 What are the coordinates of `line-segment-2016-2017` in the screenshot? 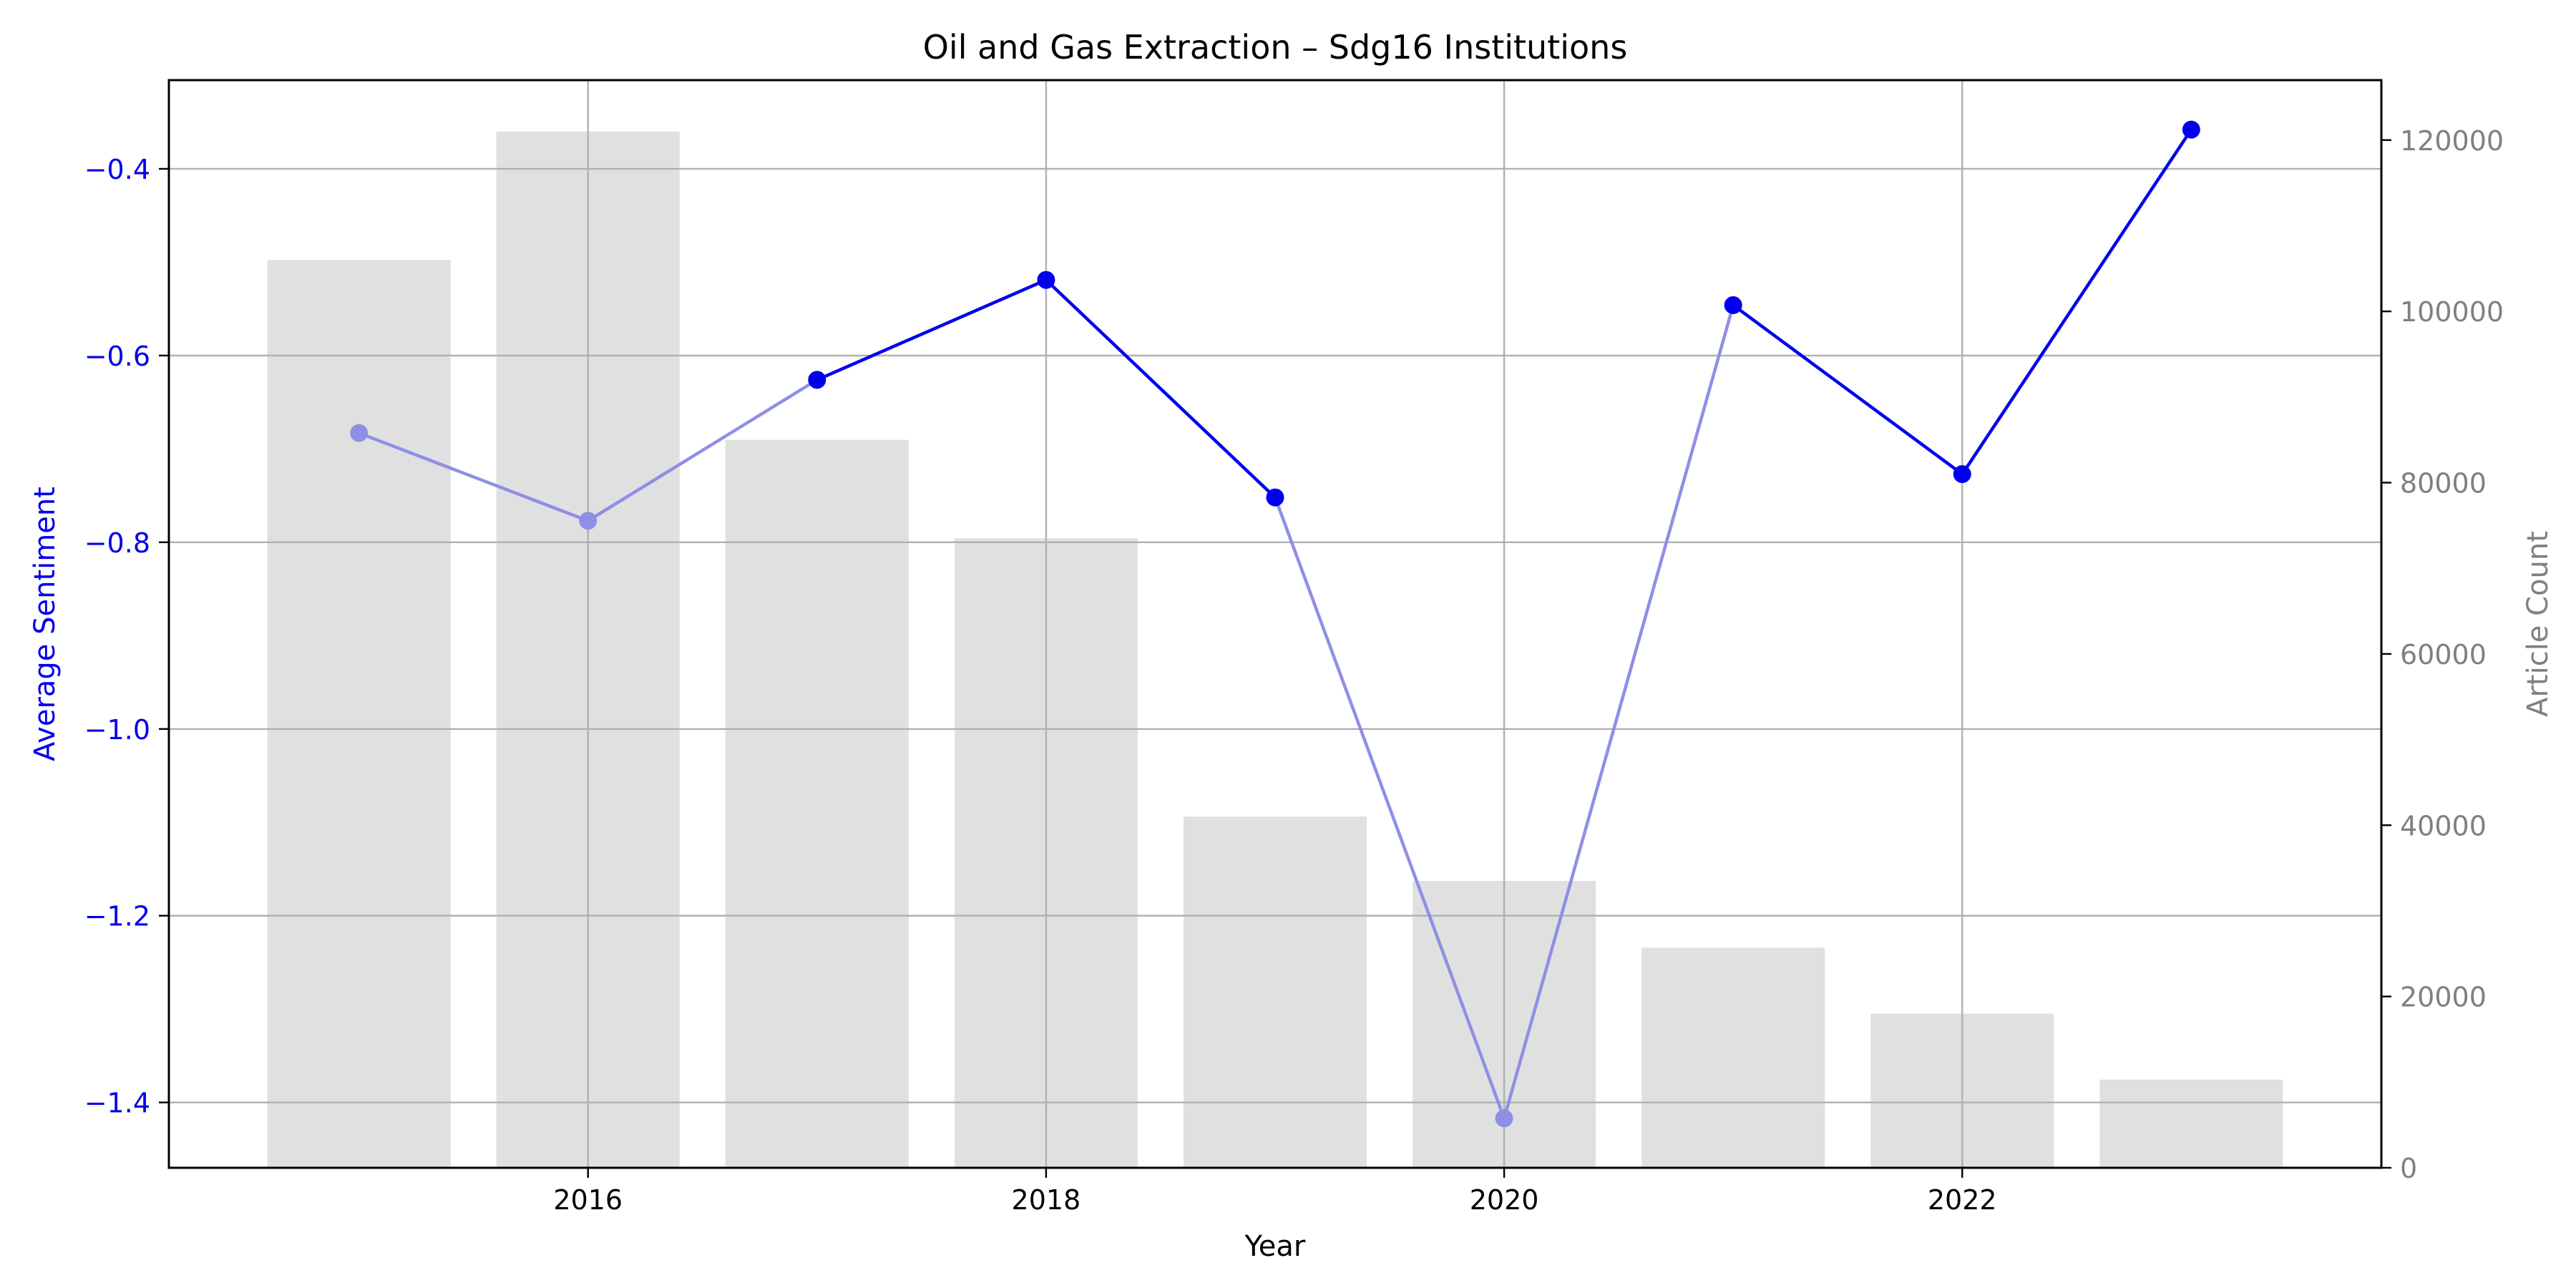 It's located at (702, 450).